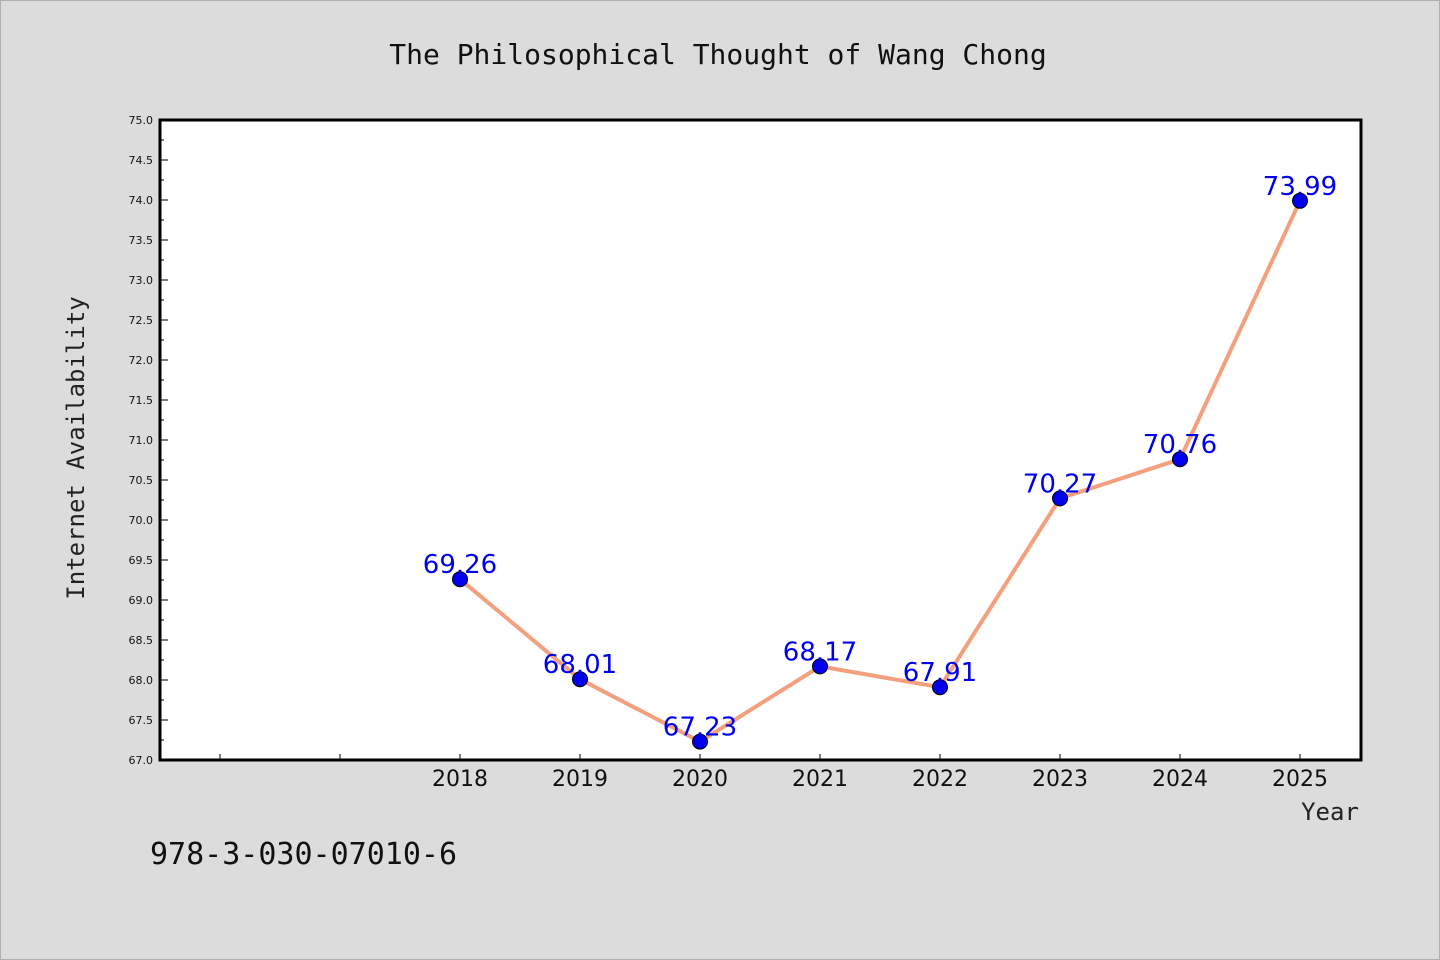 The image size is (1440, 960). Describe the element at coordinates (141, 560) in the screenshot. I see `y-tick-label: 69.5` at that location.